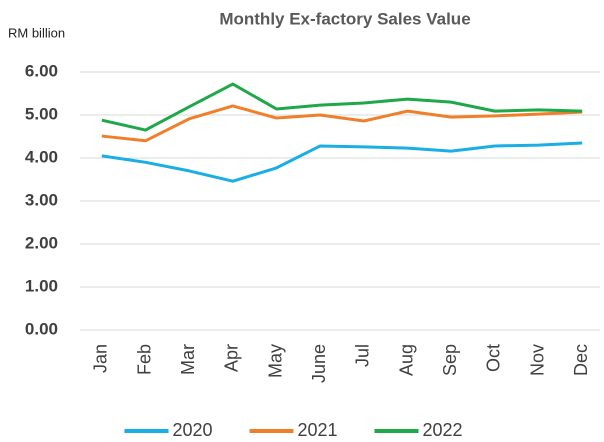 Image resolution: width=604 pixels, height=442 pixels. Describe the element at coordinates (319, 363) in the screenshot. I see `x-tick-label: June` at that location.